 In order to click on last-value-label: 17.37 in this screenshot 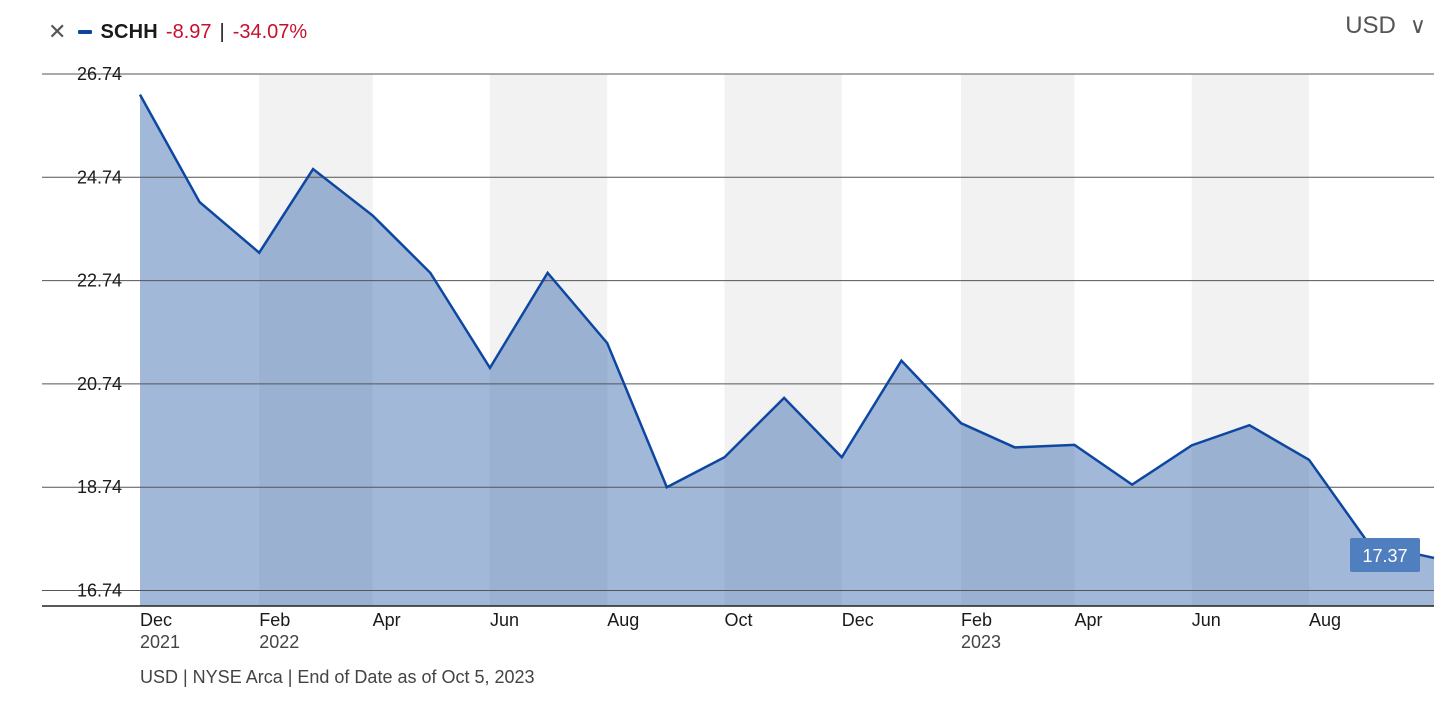, I will do `click(1384, 556)`.